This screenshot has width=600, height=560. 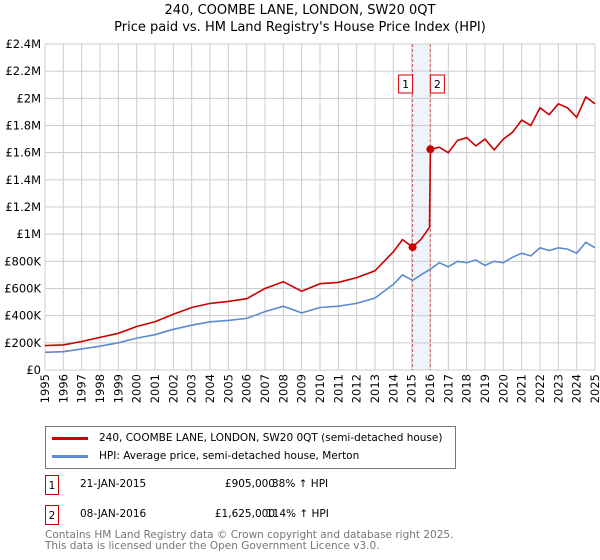 What do you see at coordinates (23, 44) in the screenshot?
I see `y-tick-label: £2.4M` at bounding box center [23, 44].